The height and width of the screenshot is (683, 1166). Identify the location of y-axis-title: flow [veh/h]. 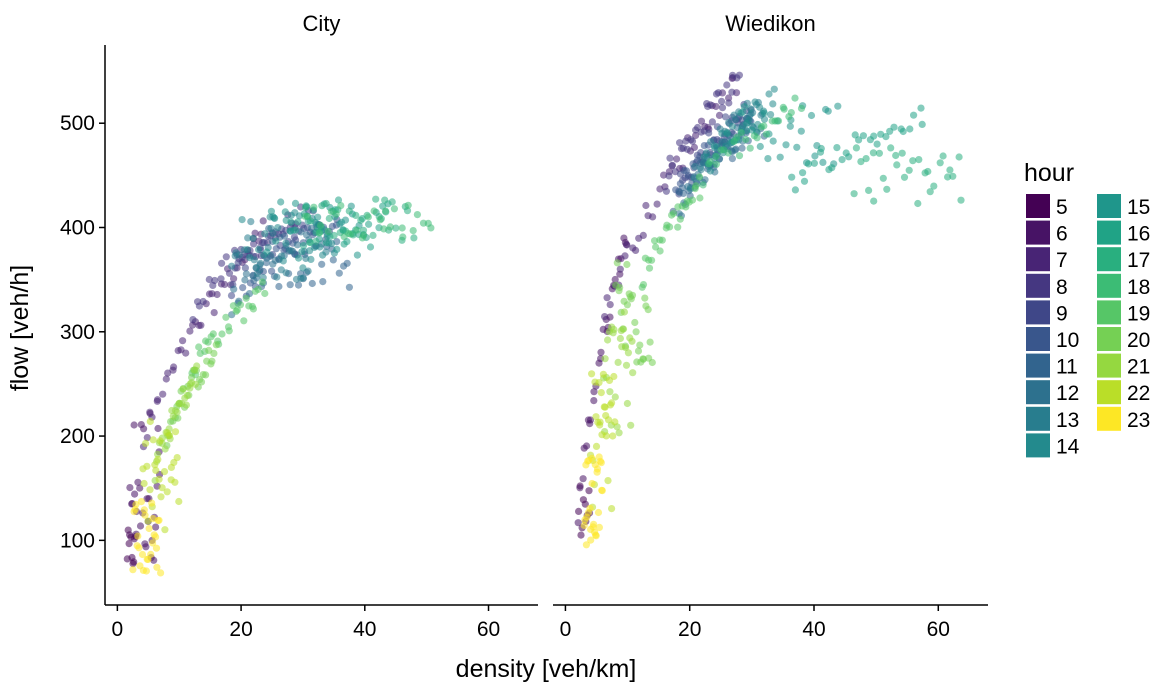
(20, 328).